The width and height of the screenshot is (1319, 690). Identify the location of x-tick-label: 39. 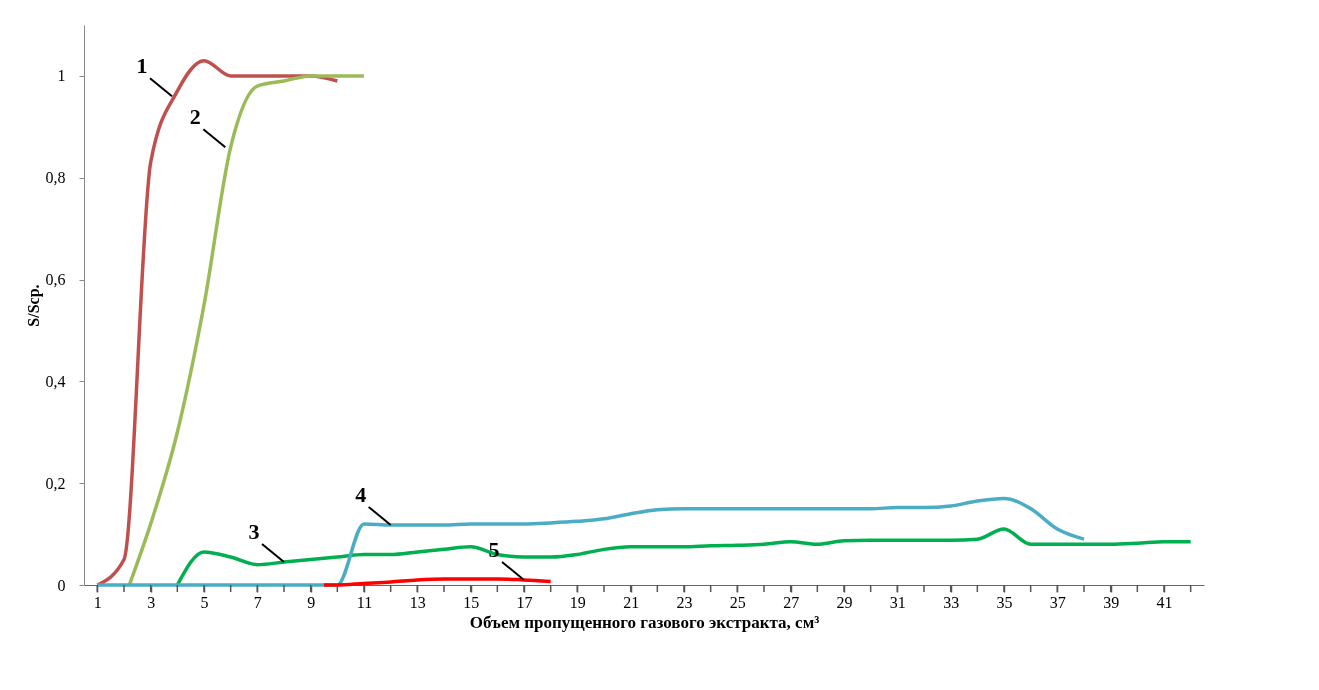
(1111, 602).